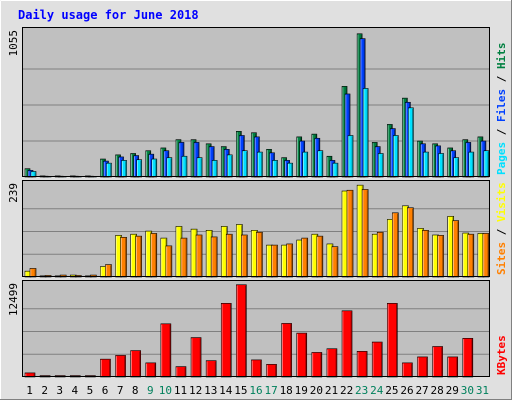 The image size is (512, 405). I want to click on x-label-day-16: 16, so click(255, 390).